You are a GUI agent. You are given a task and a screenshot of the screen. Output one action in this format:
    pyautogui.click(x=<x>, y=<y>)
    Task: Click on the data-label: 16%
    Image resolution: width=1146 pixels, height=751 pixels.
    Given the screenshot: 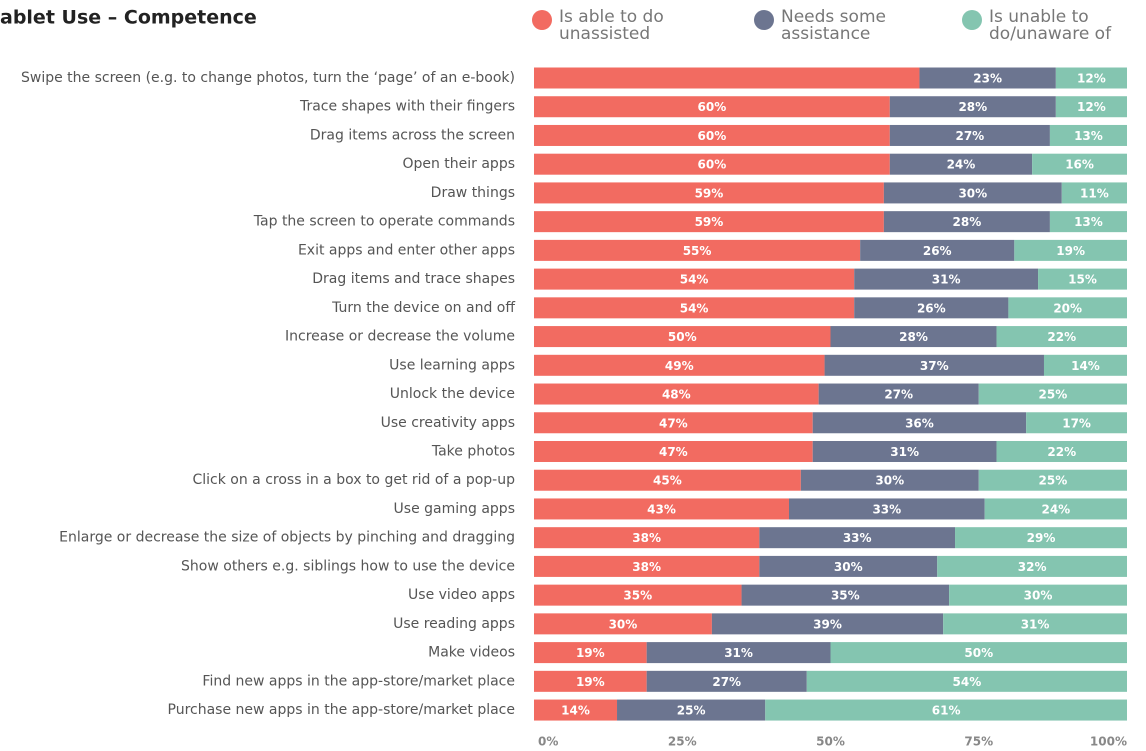 What is the action you would take?
    pyautogui.click(x=1079, y=165)
    